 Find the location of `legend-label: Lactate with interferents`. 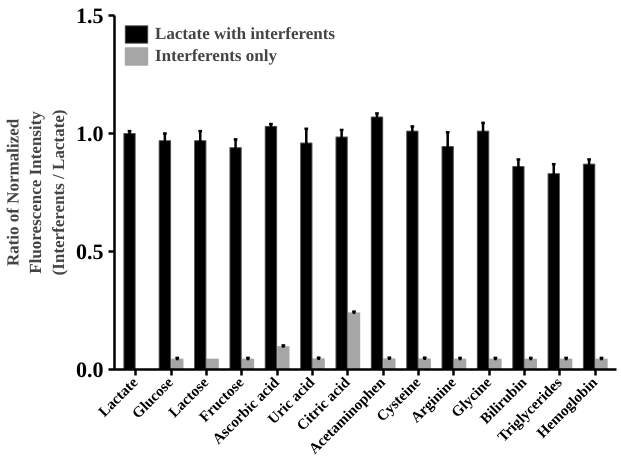

legend-label: Lactate with interferents is located at coordinates (245, 34).